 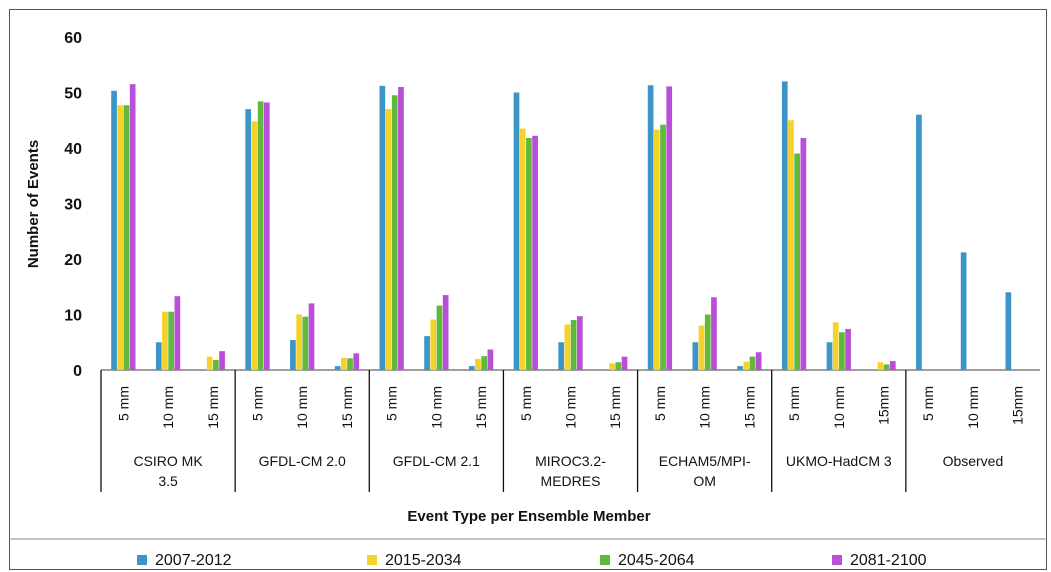 I want to click on legend-label: 2081-2100, so click(x=888, y=560).